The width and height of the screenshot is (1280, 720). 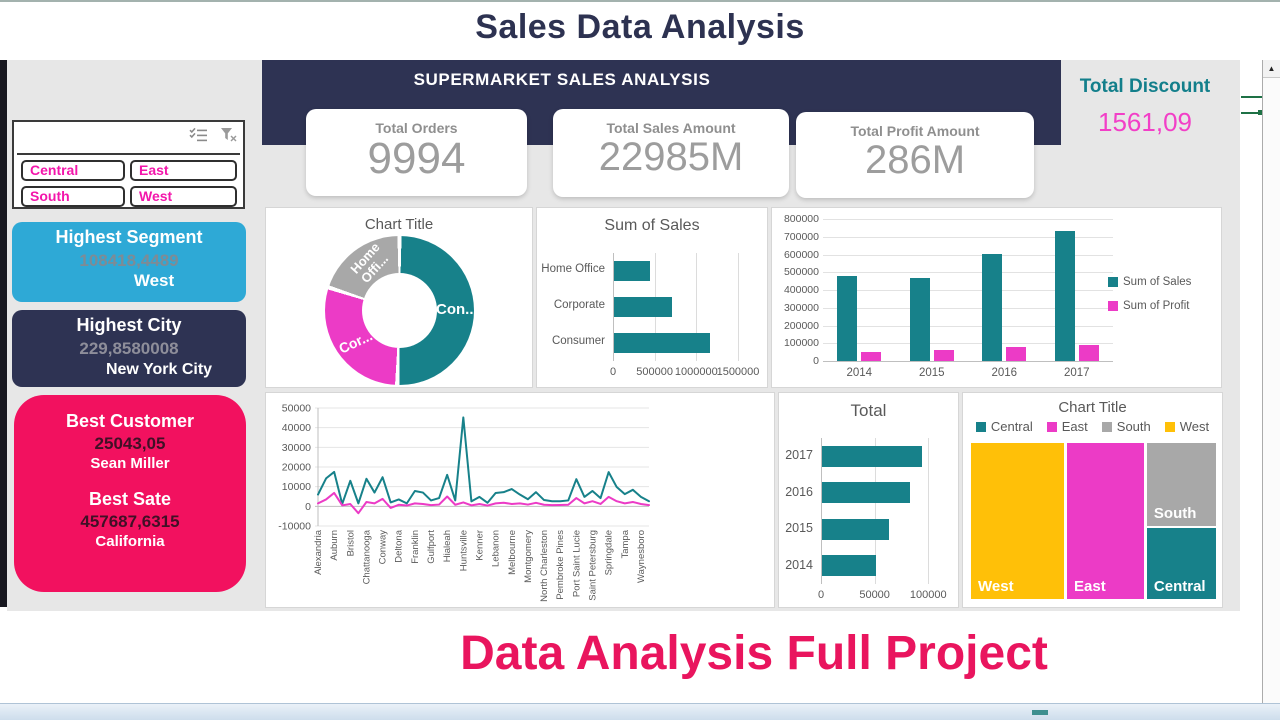 What do you see at coordinates (130, 521) in the screenshot?
I see `best-state-value: 457687,6315` at bounding box center [130, 521].